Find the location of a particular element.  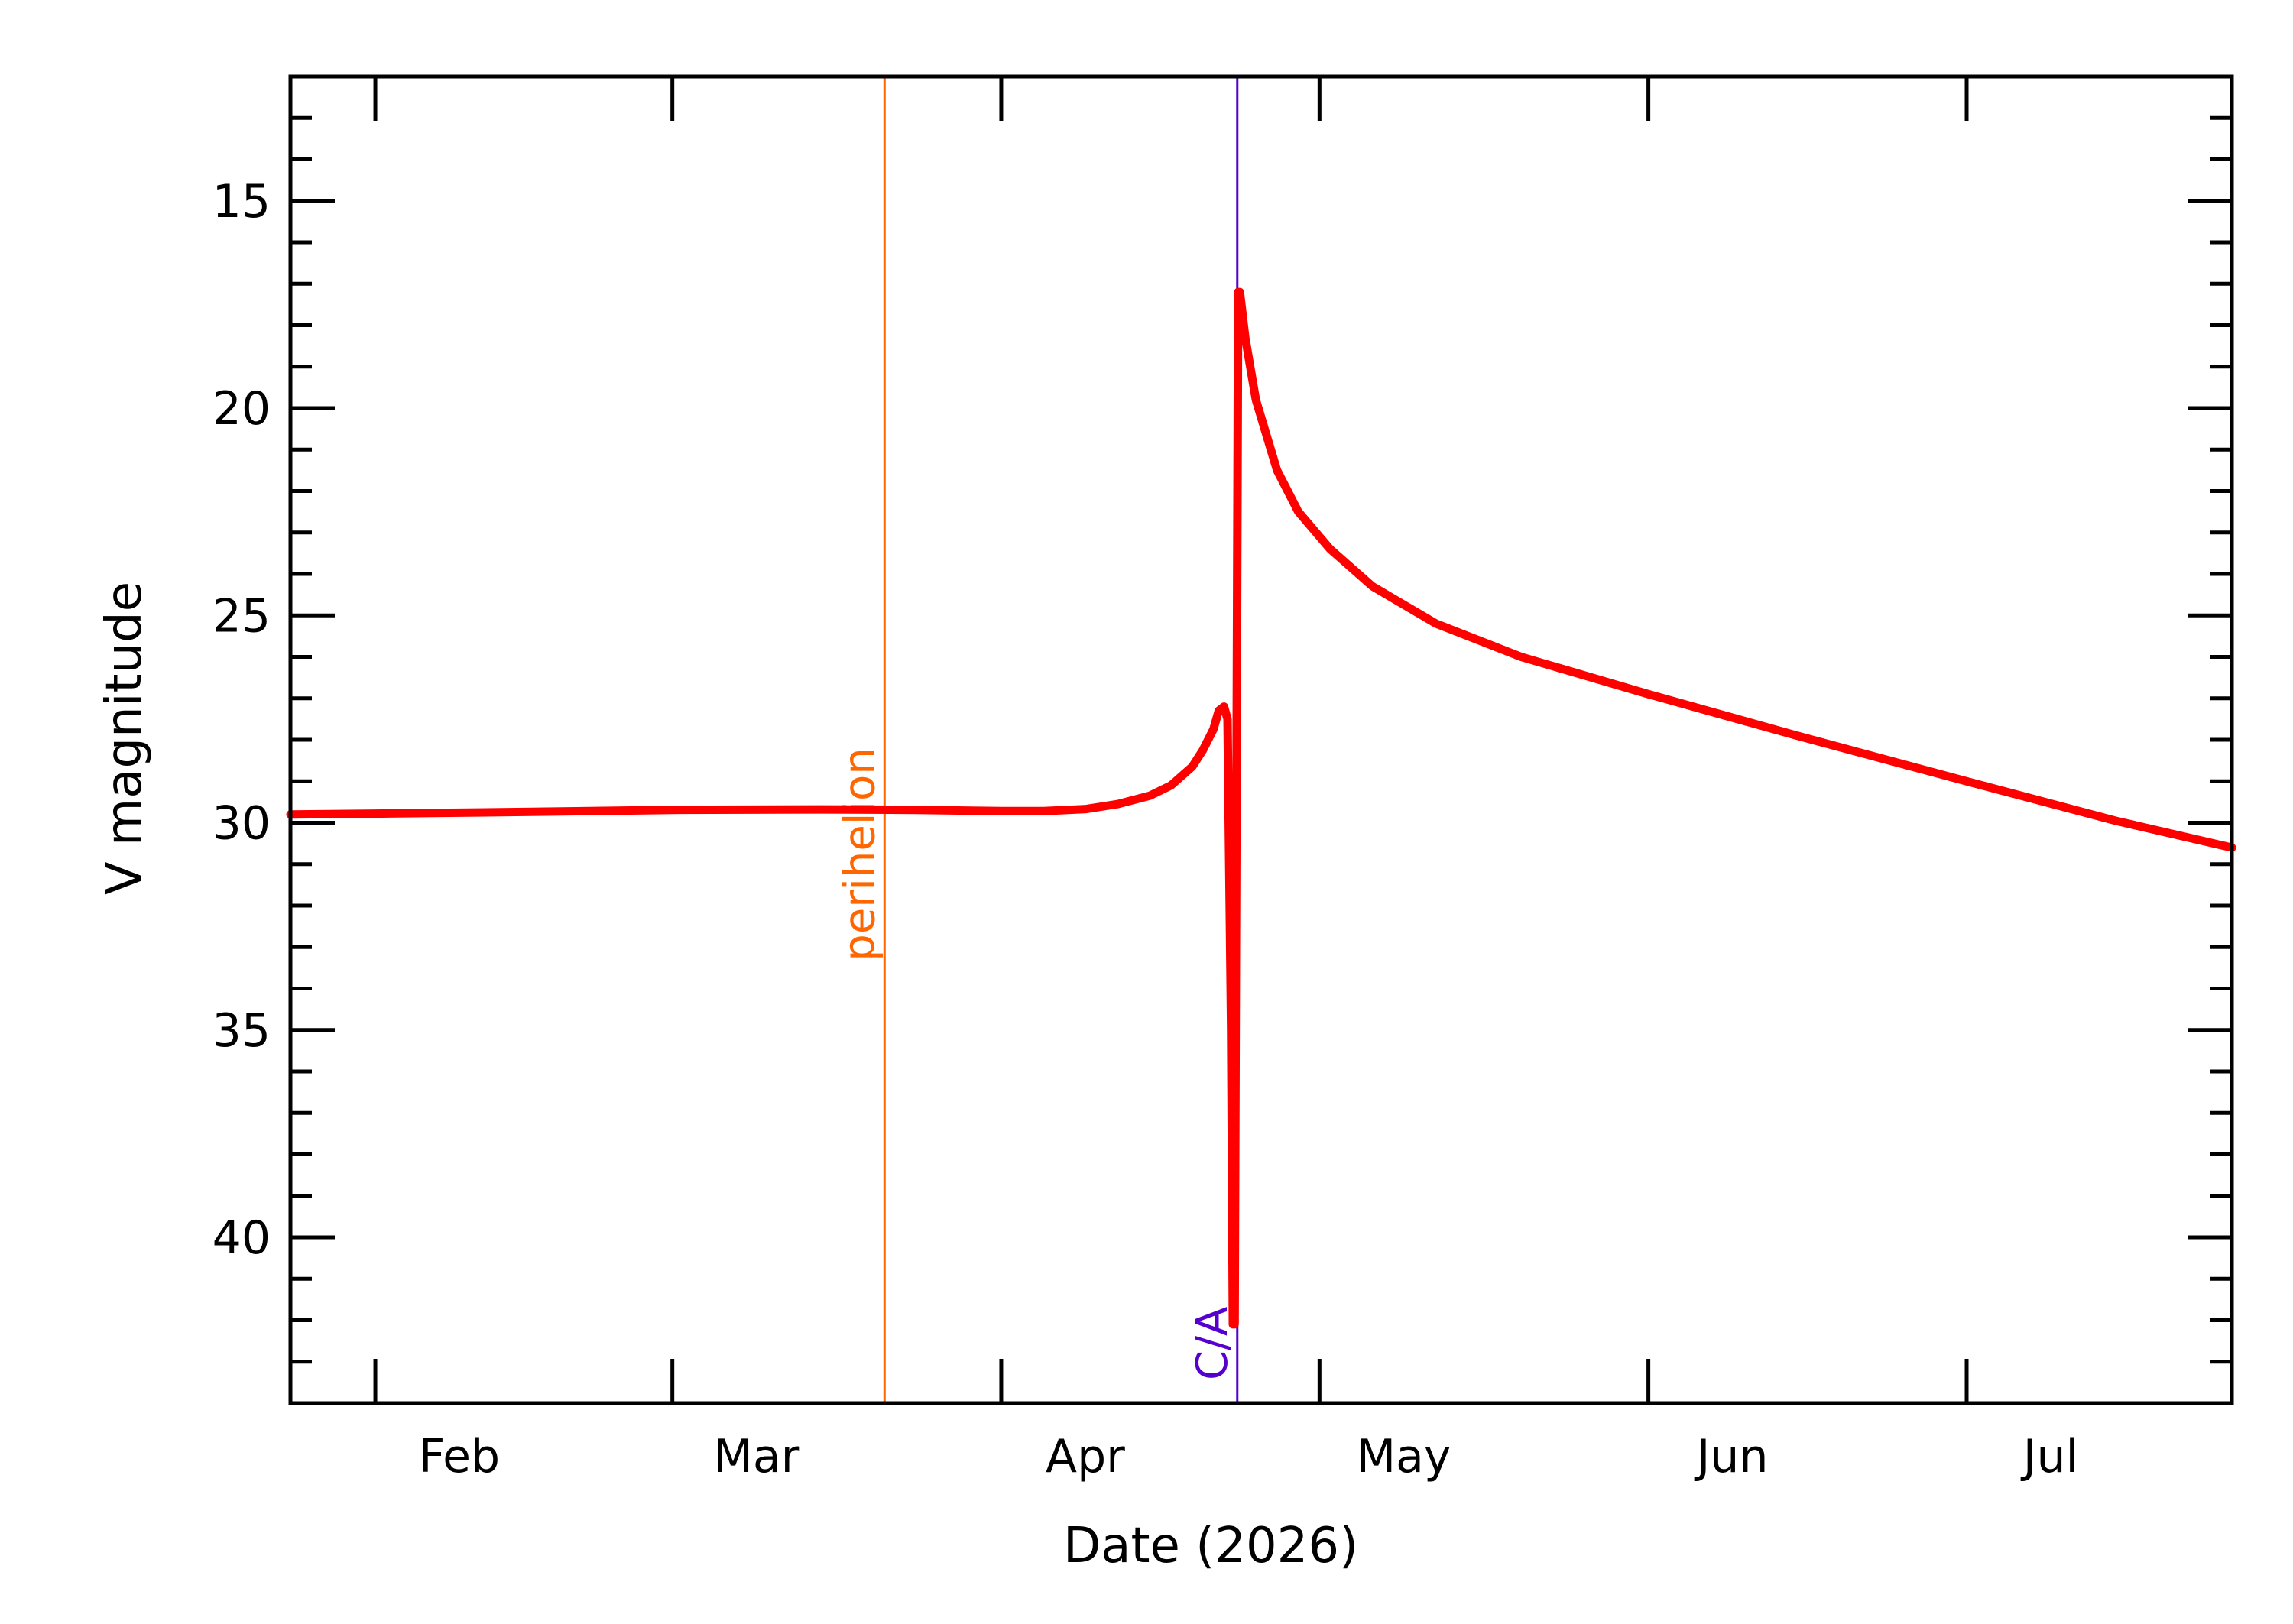

y-tick-label: 35 is located at coordinates (241, 1031).